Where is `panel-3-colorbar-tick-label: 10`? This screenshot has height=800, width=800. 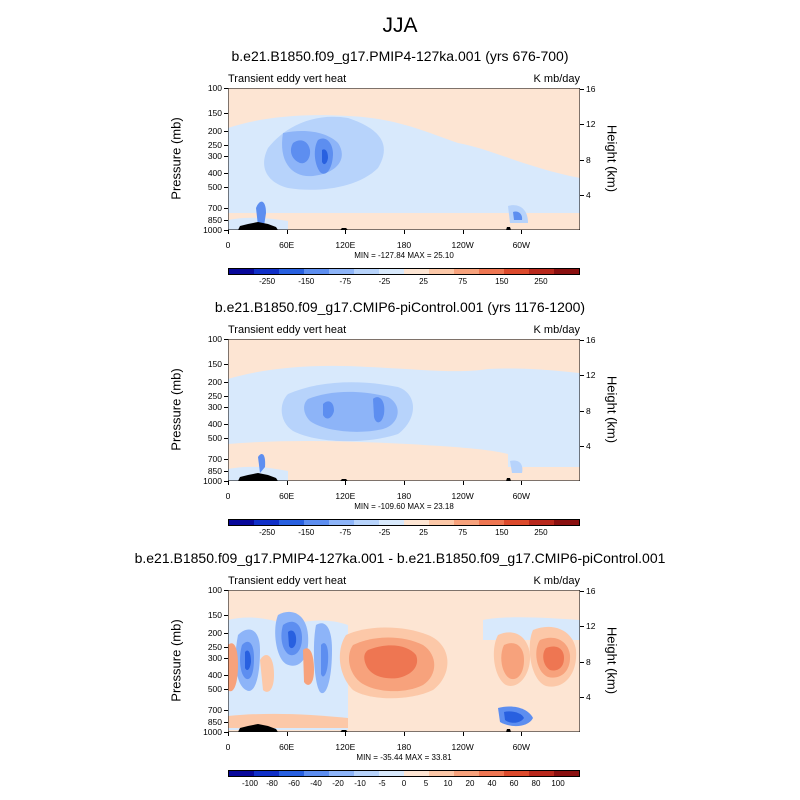
panel-3-colorbar-tick-label: 10 is located at coordinates (448, 783).